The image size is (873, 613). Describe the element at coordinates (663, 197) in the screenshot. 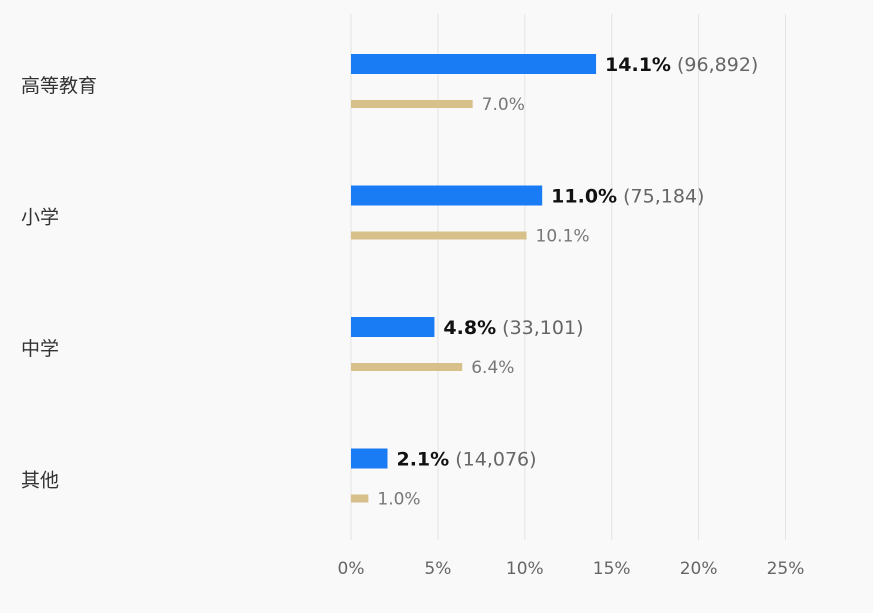

I see `bar-primary-count: (75,184)` at that location.